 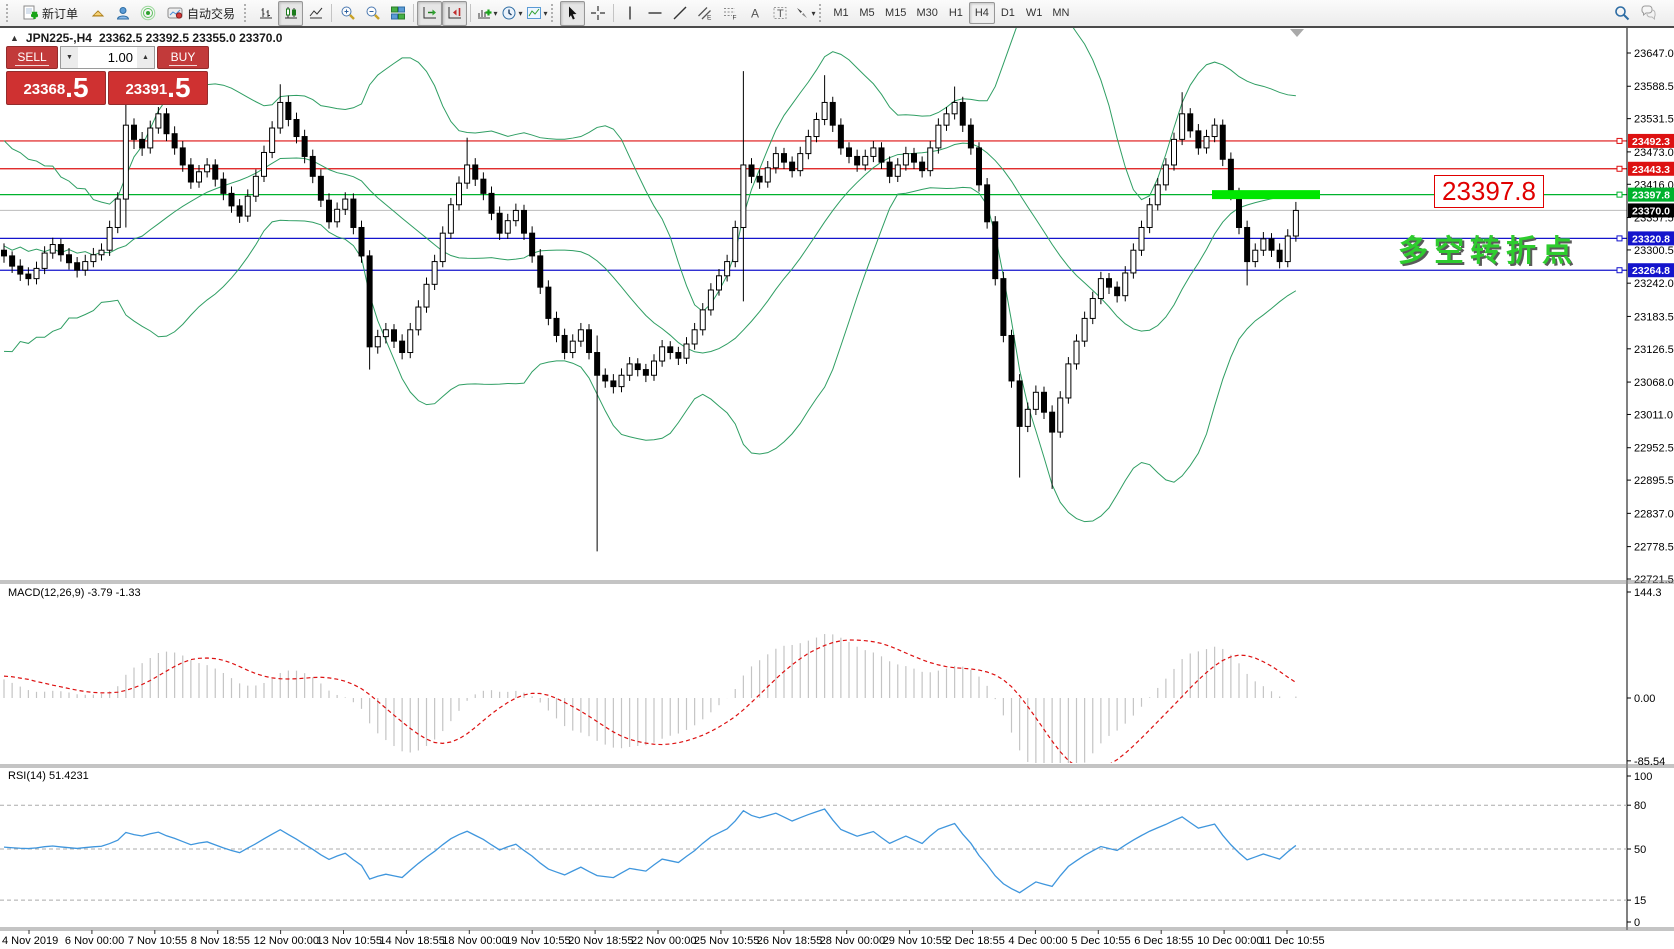 What do you see at coordinates (145, 57) in the screenshot?
I see `volume-increase-button: ▲` at bounding box center [145, 57].